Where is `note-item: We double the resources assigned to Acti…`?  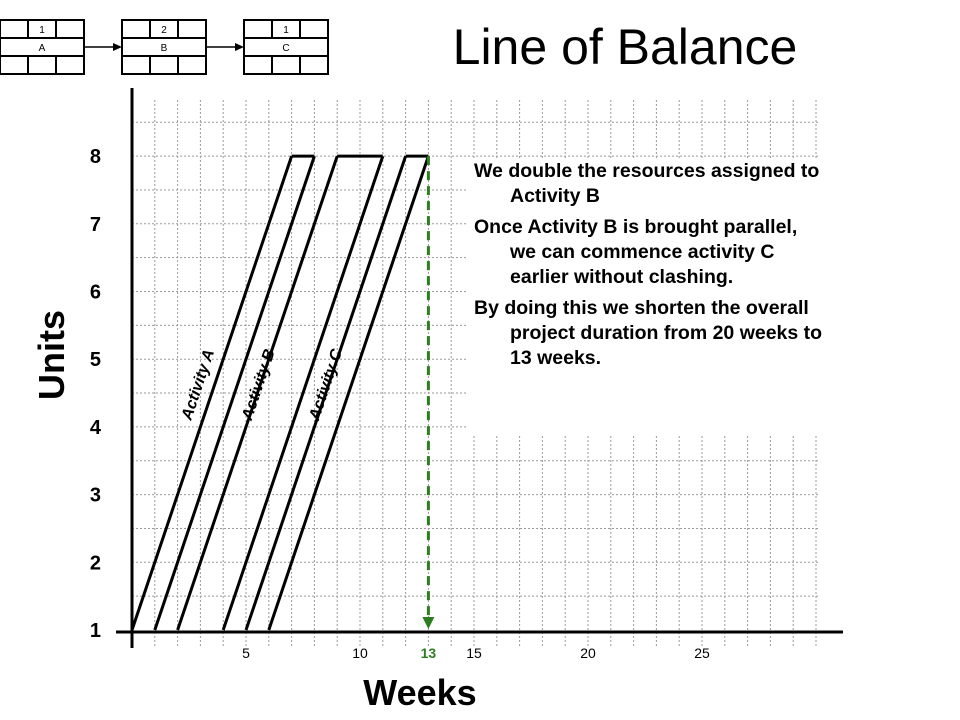 note-item: We double the resources assigned to Acti… is located at coordinates (647, 183).